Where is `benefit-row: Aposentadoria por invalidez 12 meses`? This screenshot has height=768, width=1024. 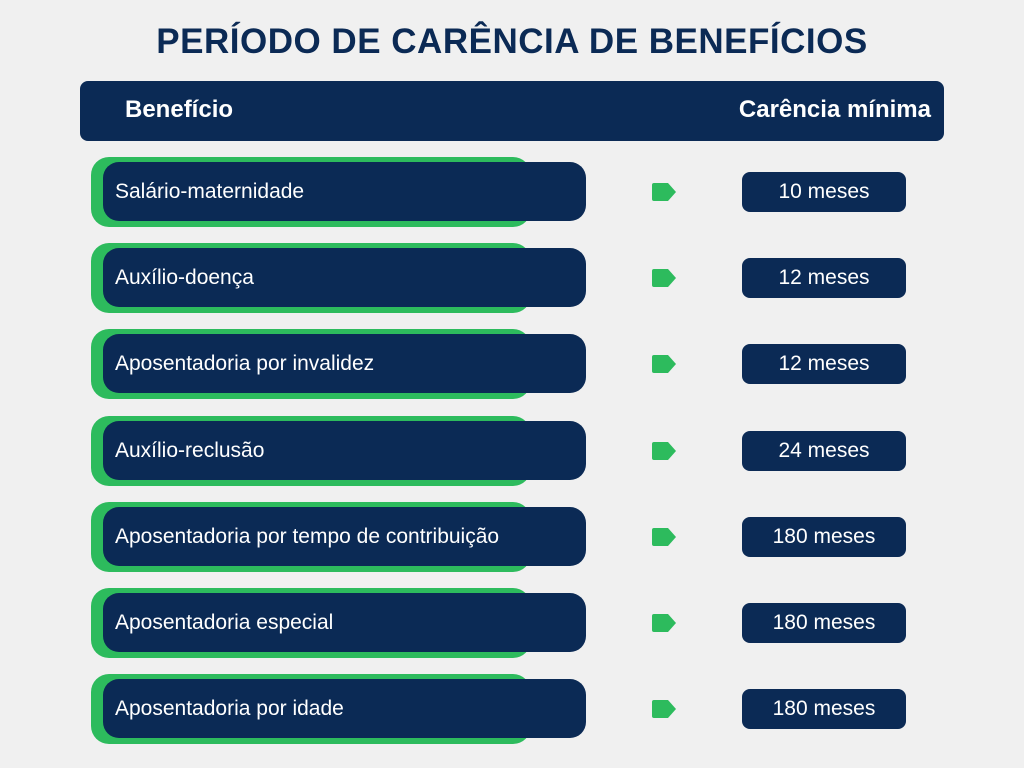
benefit-row: Aposentadoria por invalidez 12 meses is located at coordinates (512, 364).